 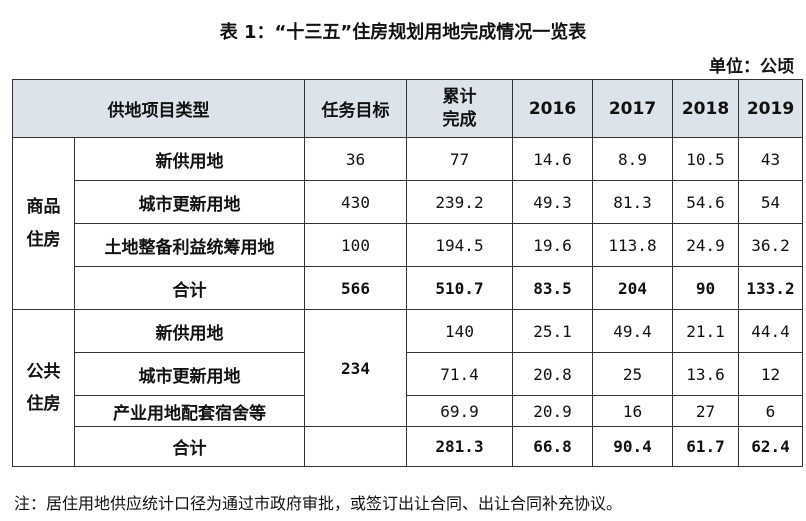 I want to click on group-label-public: 公共 住房, so click(x=43, y=388).